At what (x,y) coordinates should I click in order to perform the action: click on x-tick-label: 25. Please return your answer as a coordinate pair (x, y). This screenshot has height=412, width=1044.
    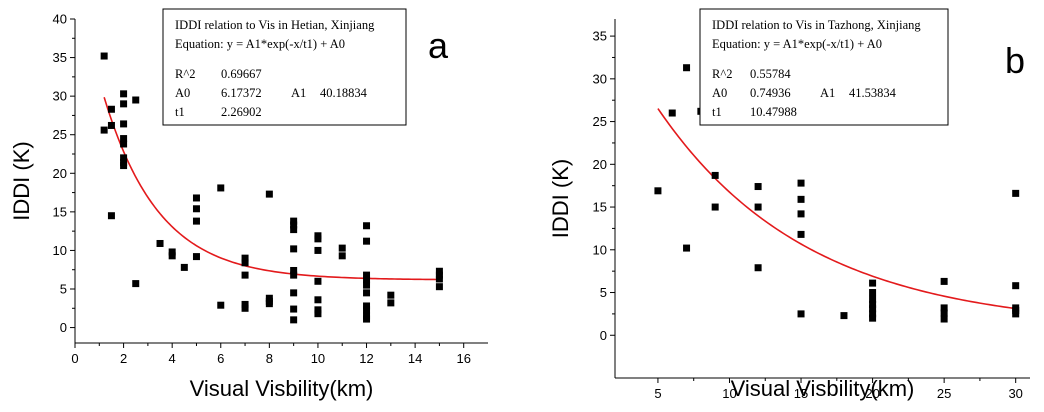
    Looking at the image, I should click on (944, 393).